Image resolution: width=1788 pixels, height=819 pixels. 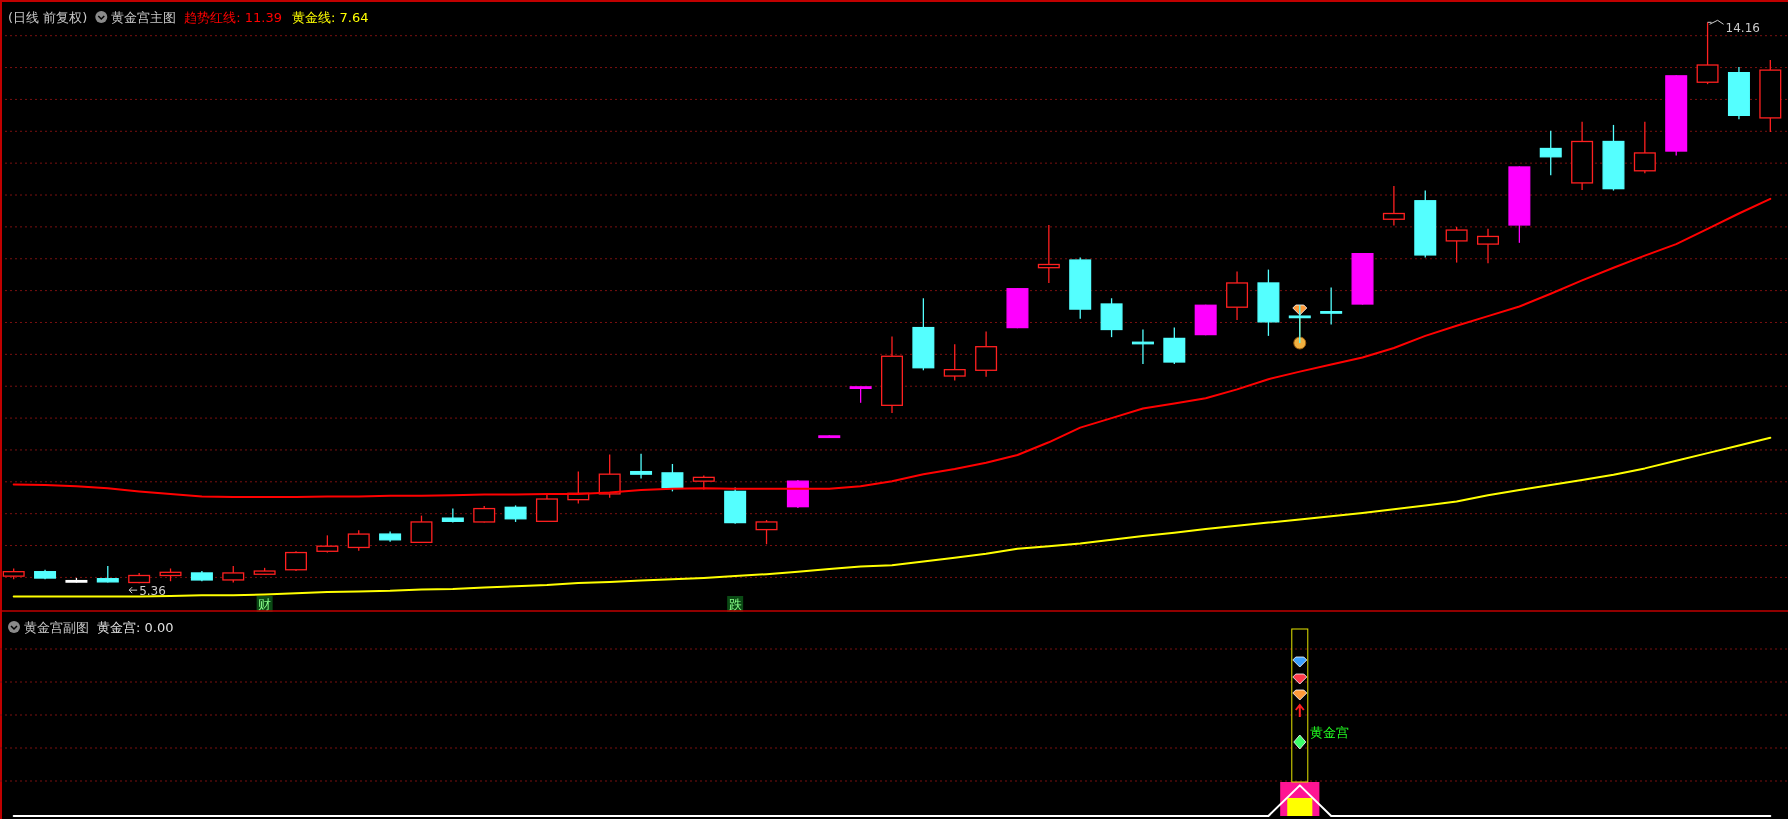 I want to click on chart-title: 黄金宫副图, so click(x=56, y=627).